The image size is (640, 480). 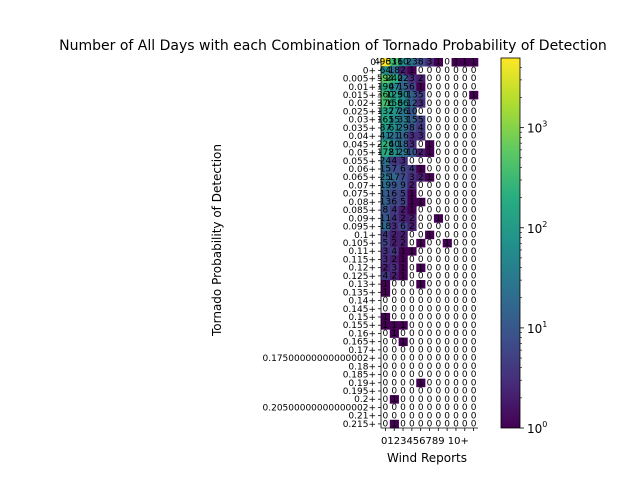 I want to click on cell-value-label: 8, so click(x=421, y=63).